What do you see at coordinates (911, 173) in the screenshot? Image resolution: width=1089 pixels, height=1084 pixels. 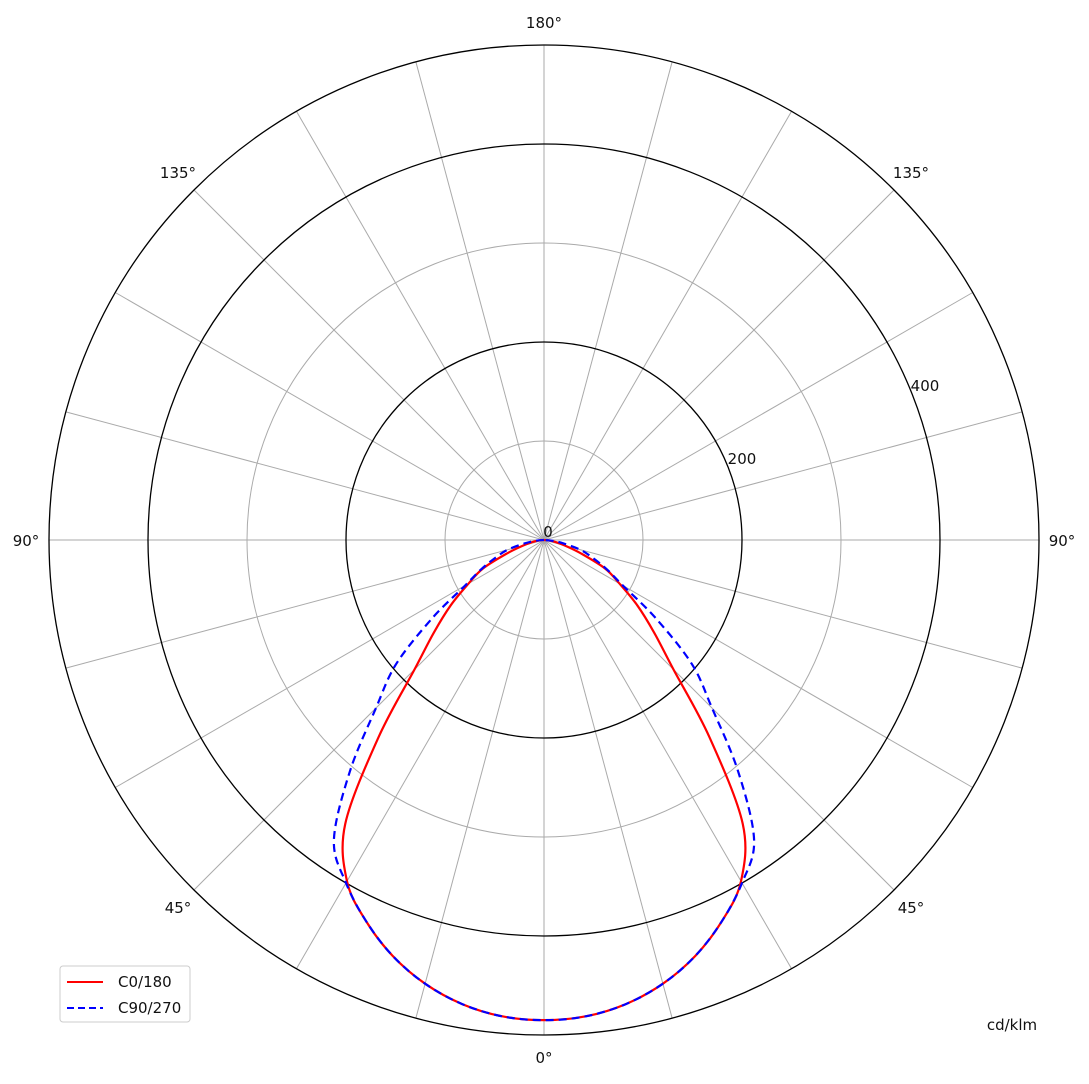 I see `angle-label-upper-right: 135°` at bounding box center [911, 173].